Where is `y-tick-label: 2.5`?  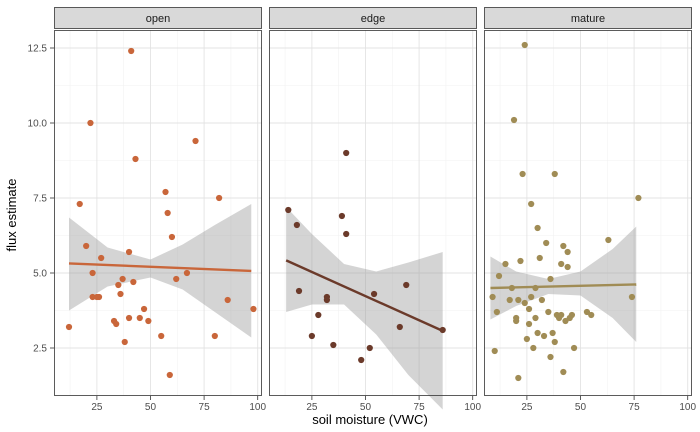
y-tick-label: 2.5 is located at coordinates (40, 349).